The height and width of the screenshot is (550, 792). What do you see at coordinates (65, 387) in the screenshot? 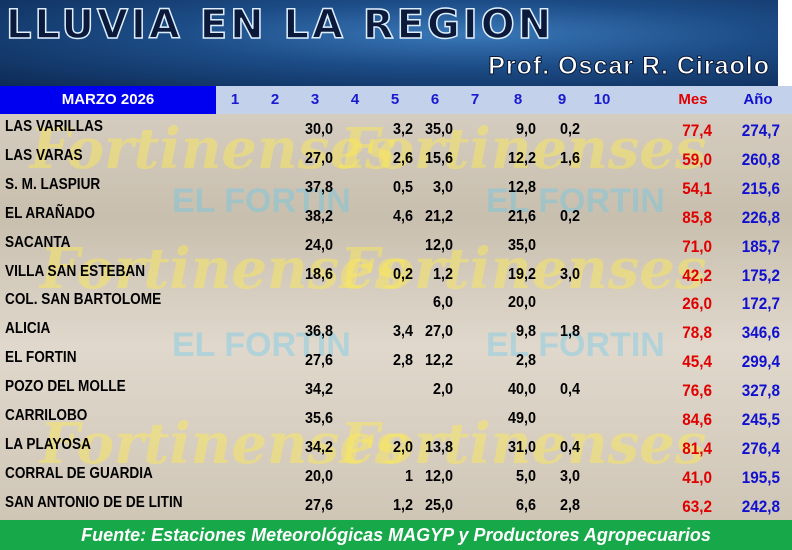
I see `station-name: POZO DEL MOLLE` at bounding box center [65, 387].